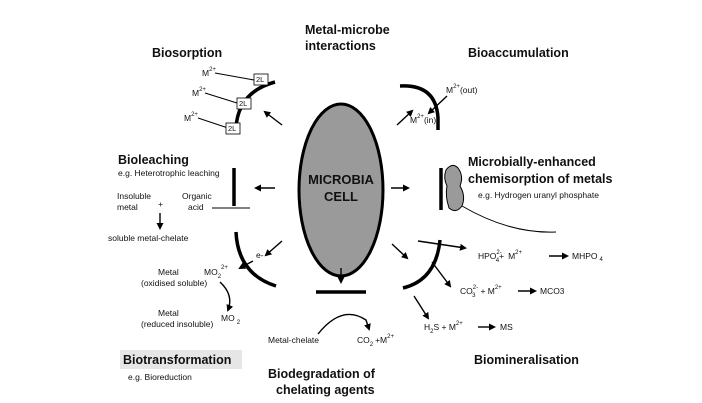 The height and width of the screenshot is (403, 702). I want to click on ligand-box-2: 2L, so click(244, 103).